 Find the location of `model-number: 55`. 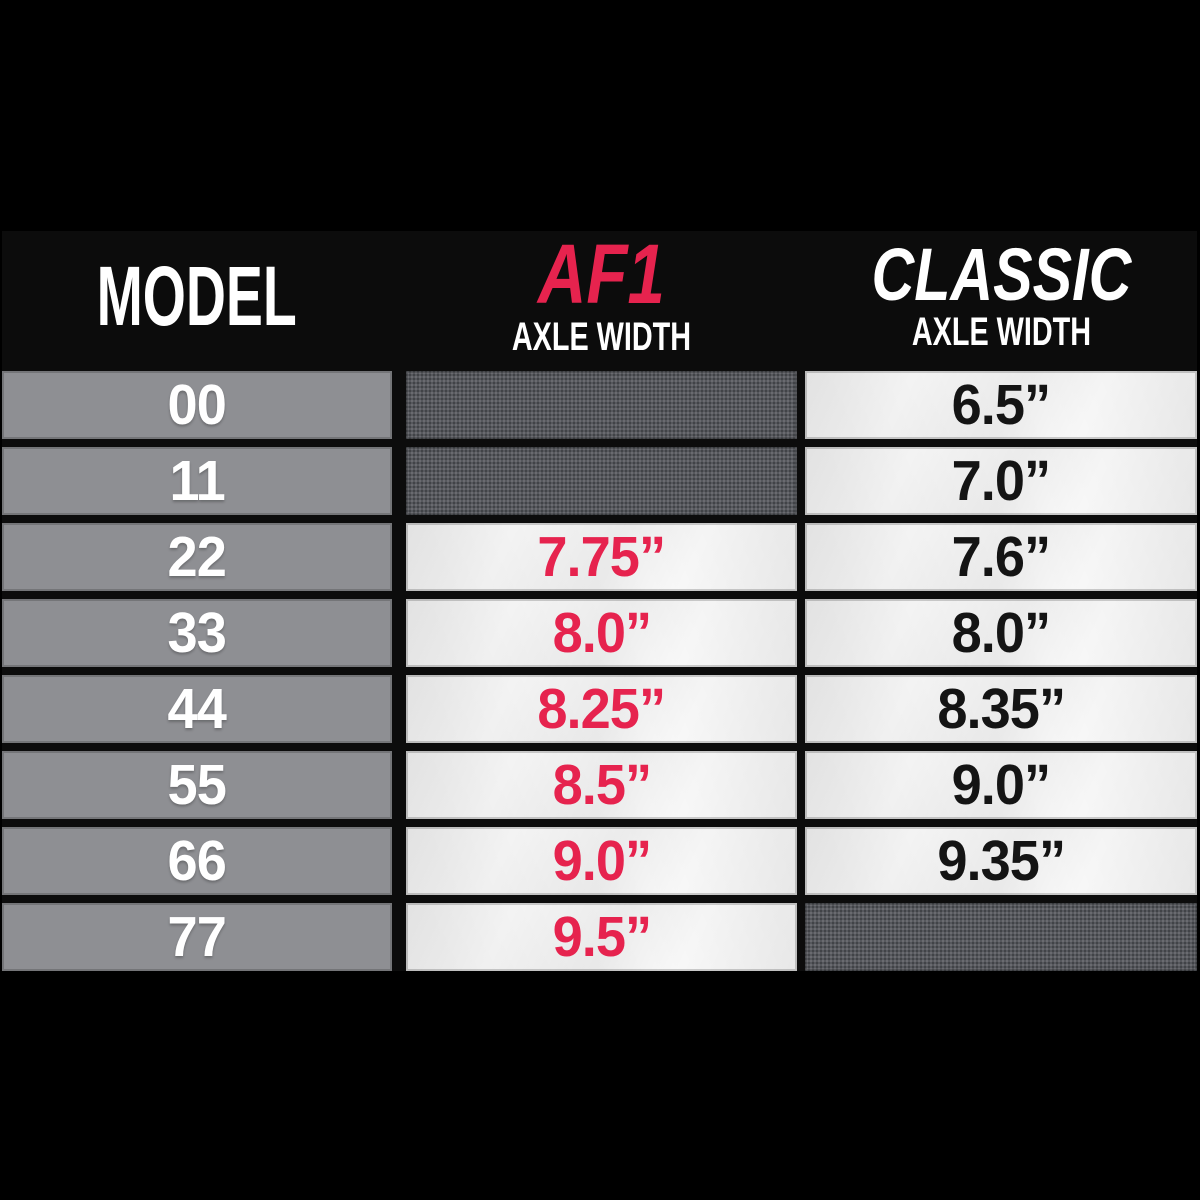

model-number: 55 is located at coordinates (197, 784).